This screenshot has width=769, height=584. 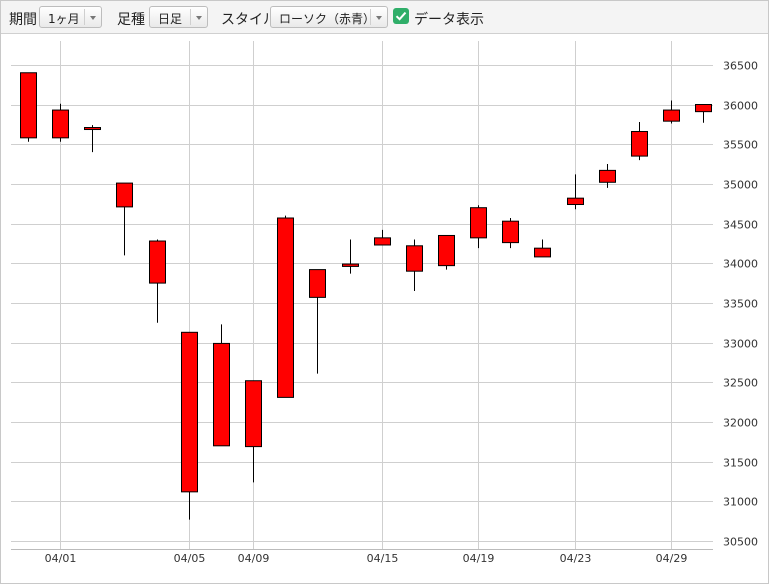 I want to click on y-tick-label: 34500, so click(x=740, y=225).